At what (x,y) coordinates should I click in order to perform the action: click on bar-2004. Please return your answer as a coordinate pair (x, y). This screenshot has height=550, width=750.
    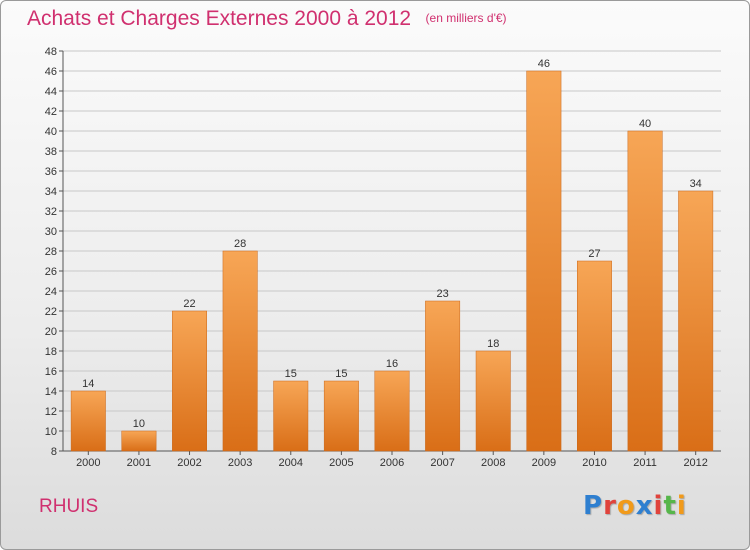
    Looking at the image, I should click on (291, 416).